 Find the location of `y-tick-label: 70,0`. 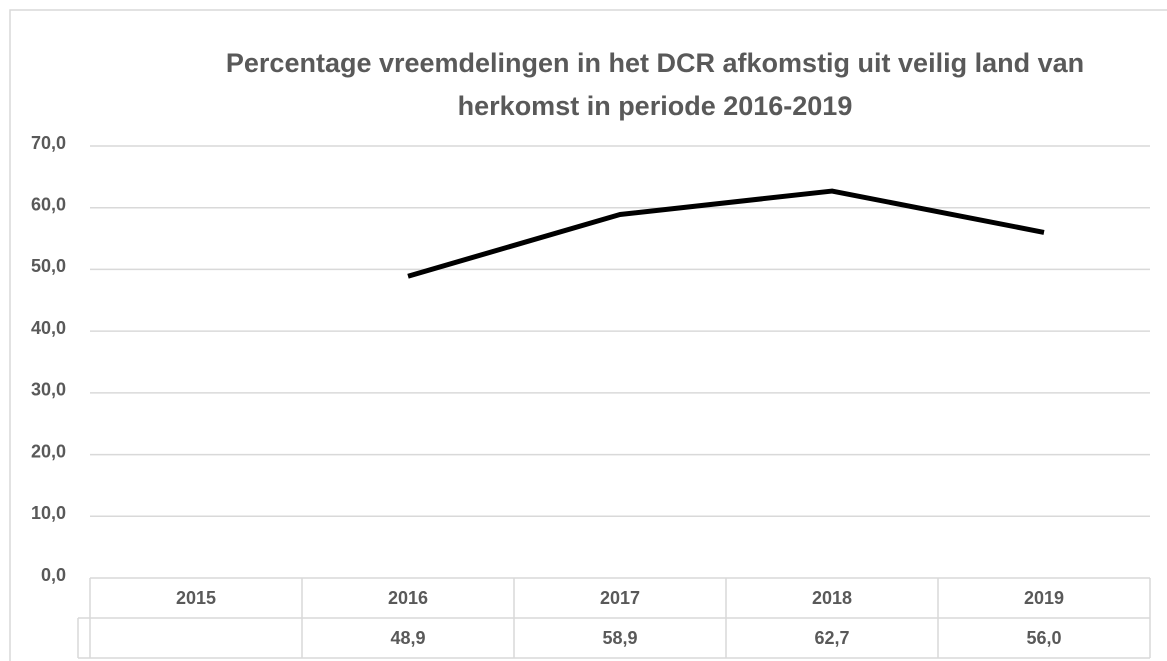

y-tick-label: 70,0 is located at coordinates (48, 143).